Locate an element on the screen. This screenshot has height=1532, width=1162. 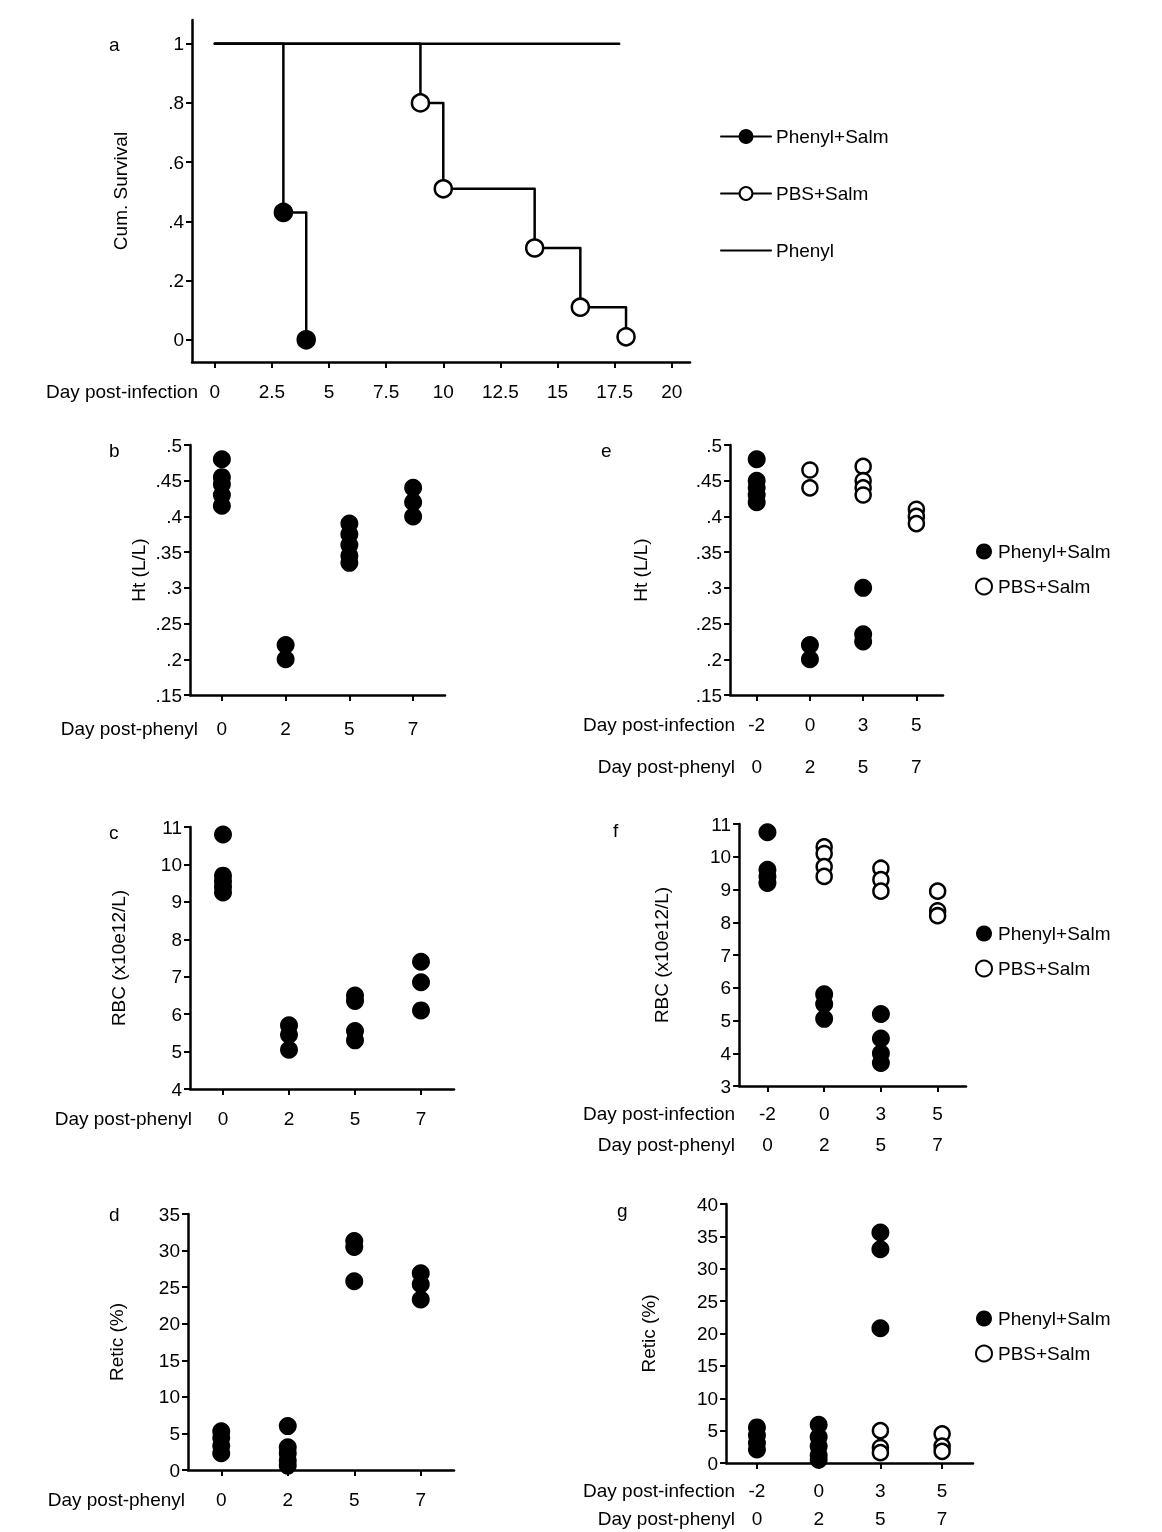
y-tick-label: .25 is located at coordinates (709, 624).